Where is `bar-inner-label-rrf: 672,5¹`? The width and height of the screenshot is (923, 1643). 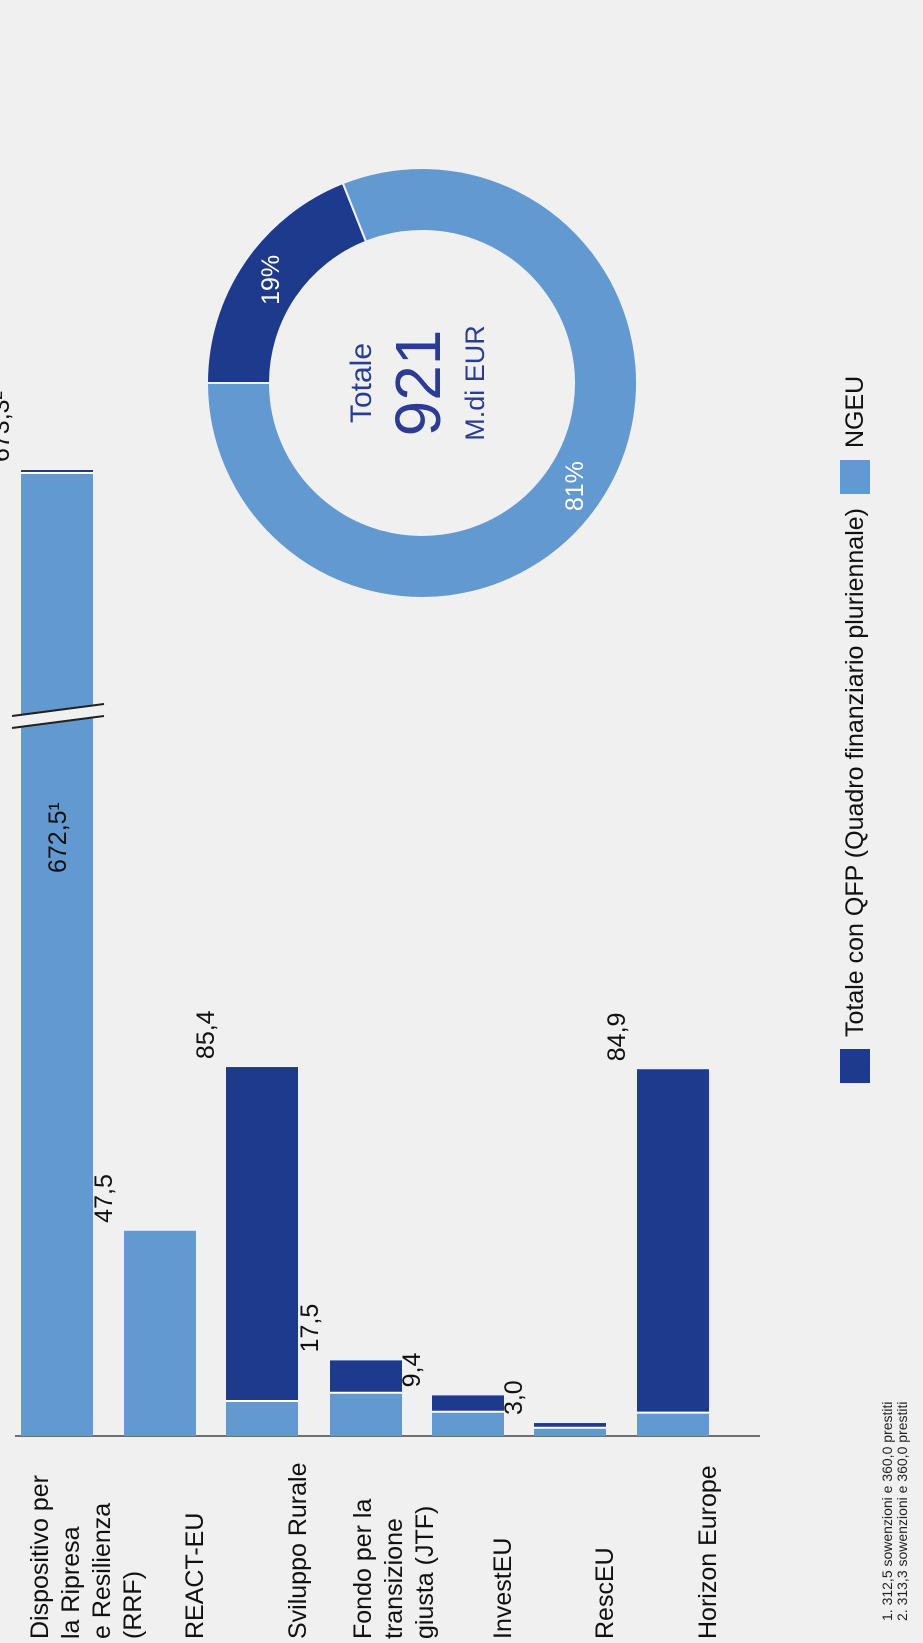 bar-inner-label-rrf: 672,5¹ is located at coordinates (58, 837).